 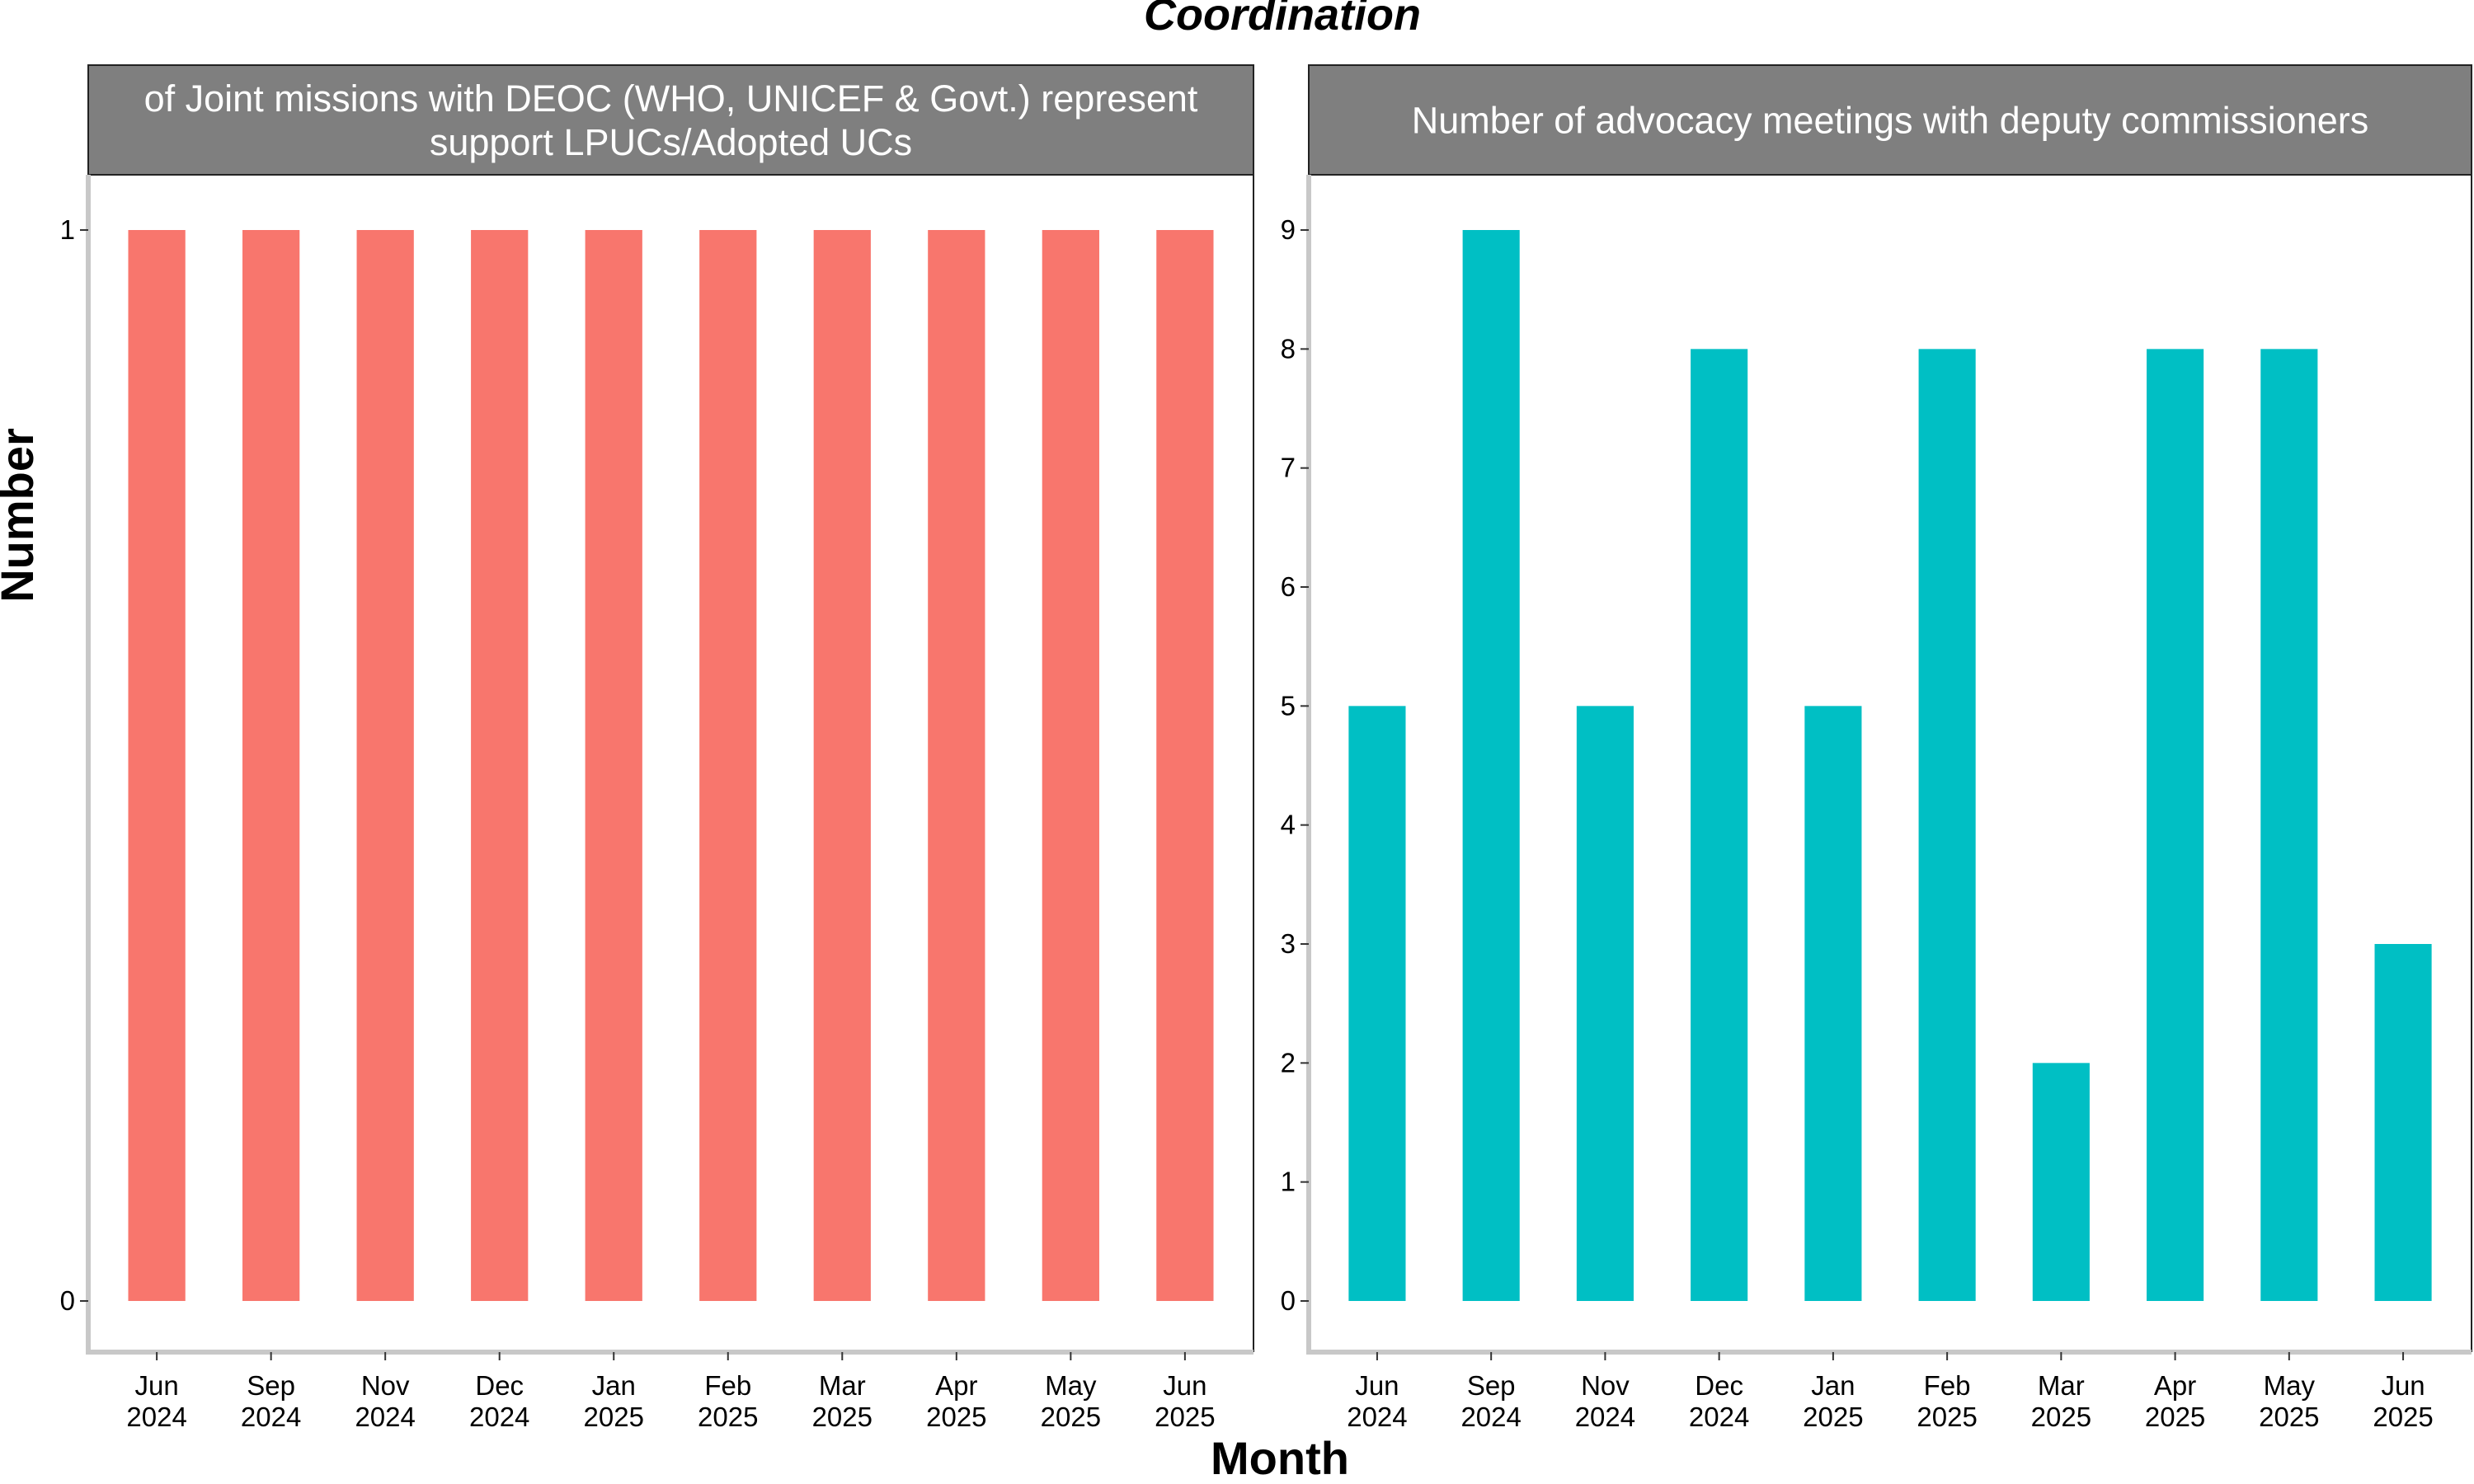 What do you see at coordinates (1288, 229) in the screenshot?
I see `y-tick-label: 9` at bounding box center [1288, 229].